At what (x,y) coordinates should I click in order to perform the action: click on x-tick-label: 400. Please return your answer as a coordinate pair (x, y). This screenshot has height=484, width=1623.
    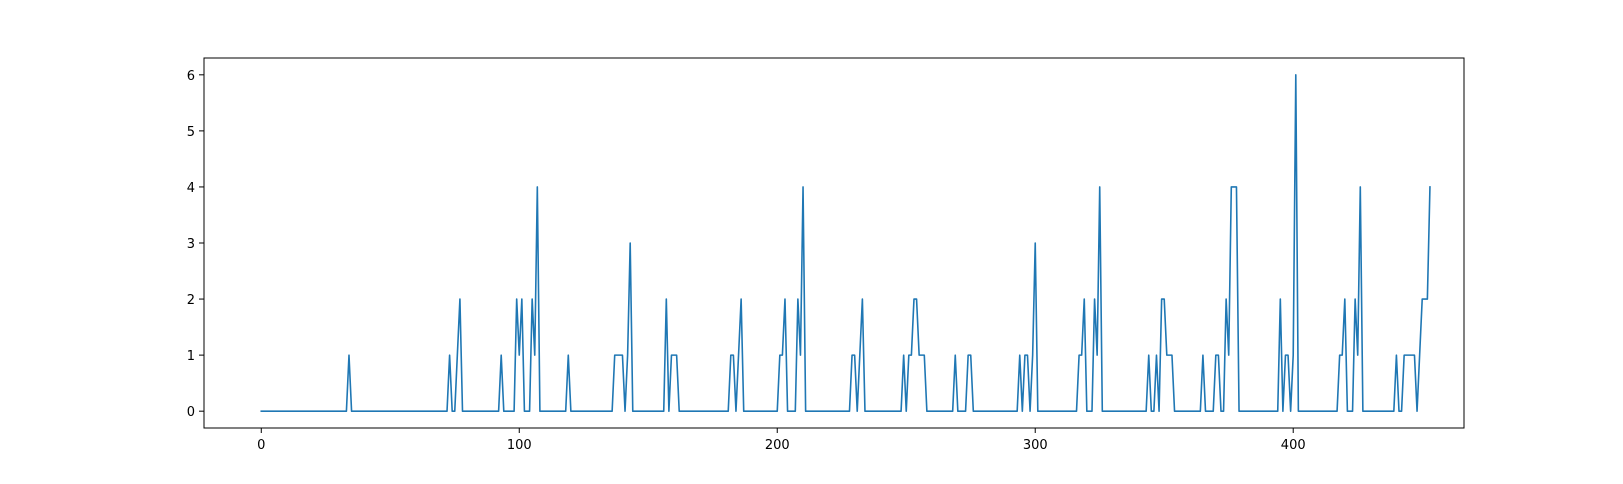
    Looking at the image, I should click on (1293, 445).